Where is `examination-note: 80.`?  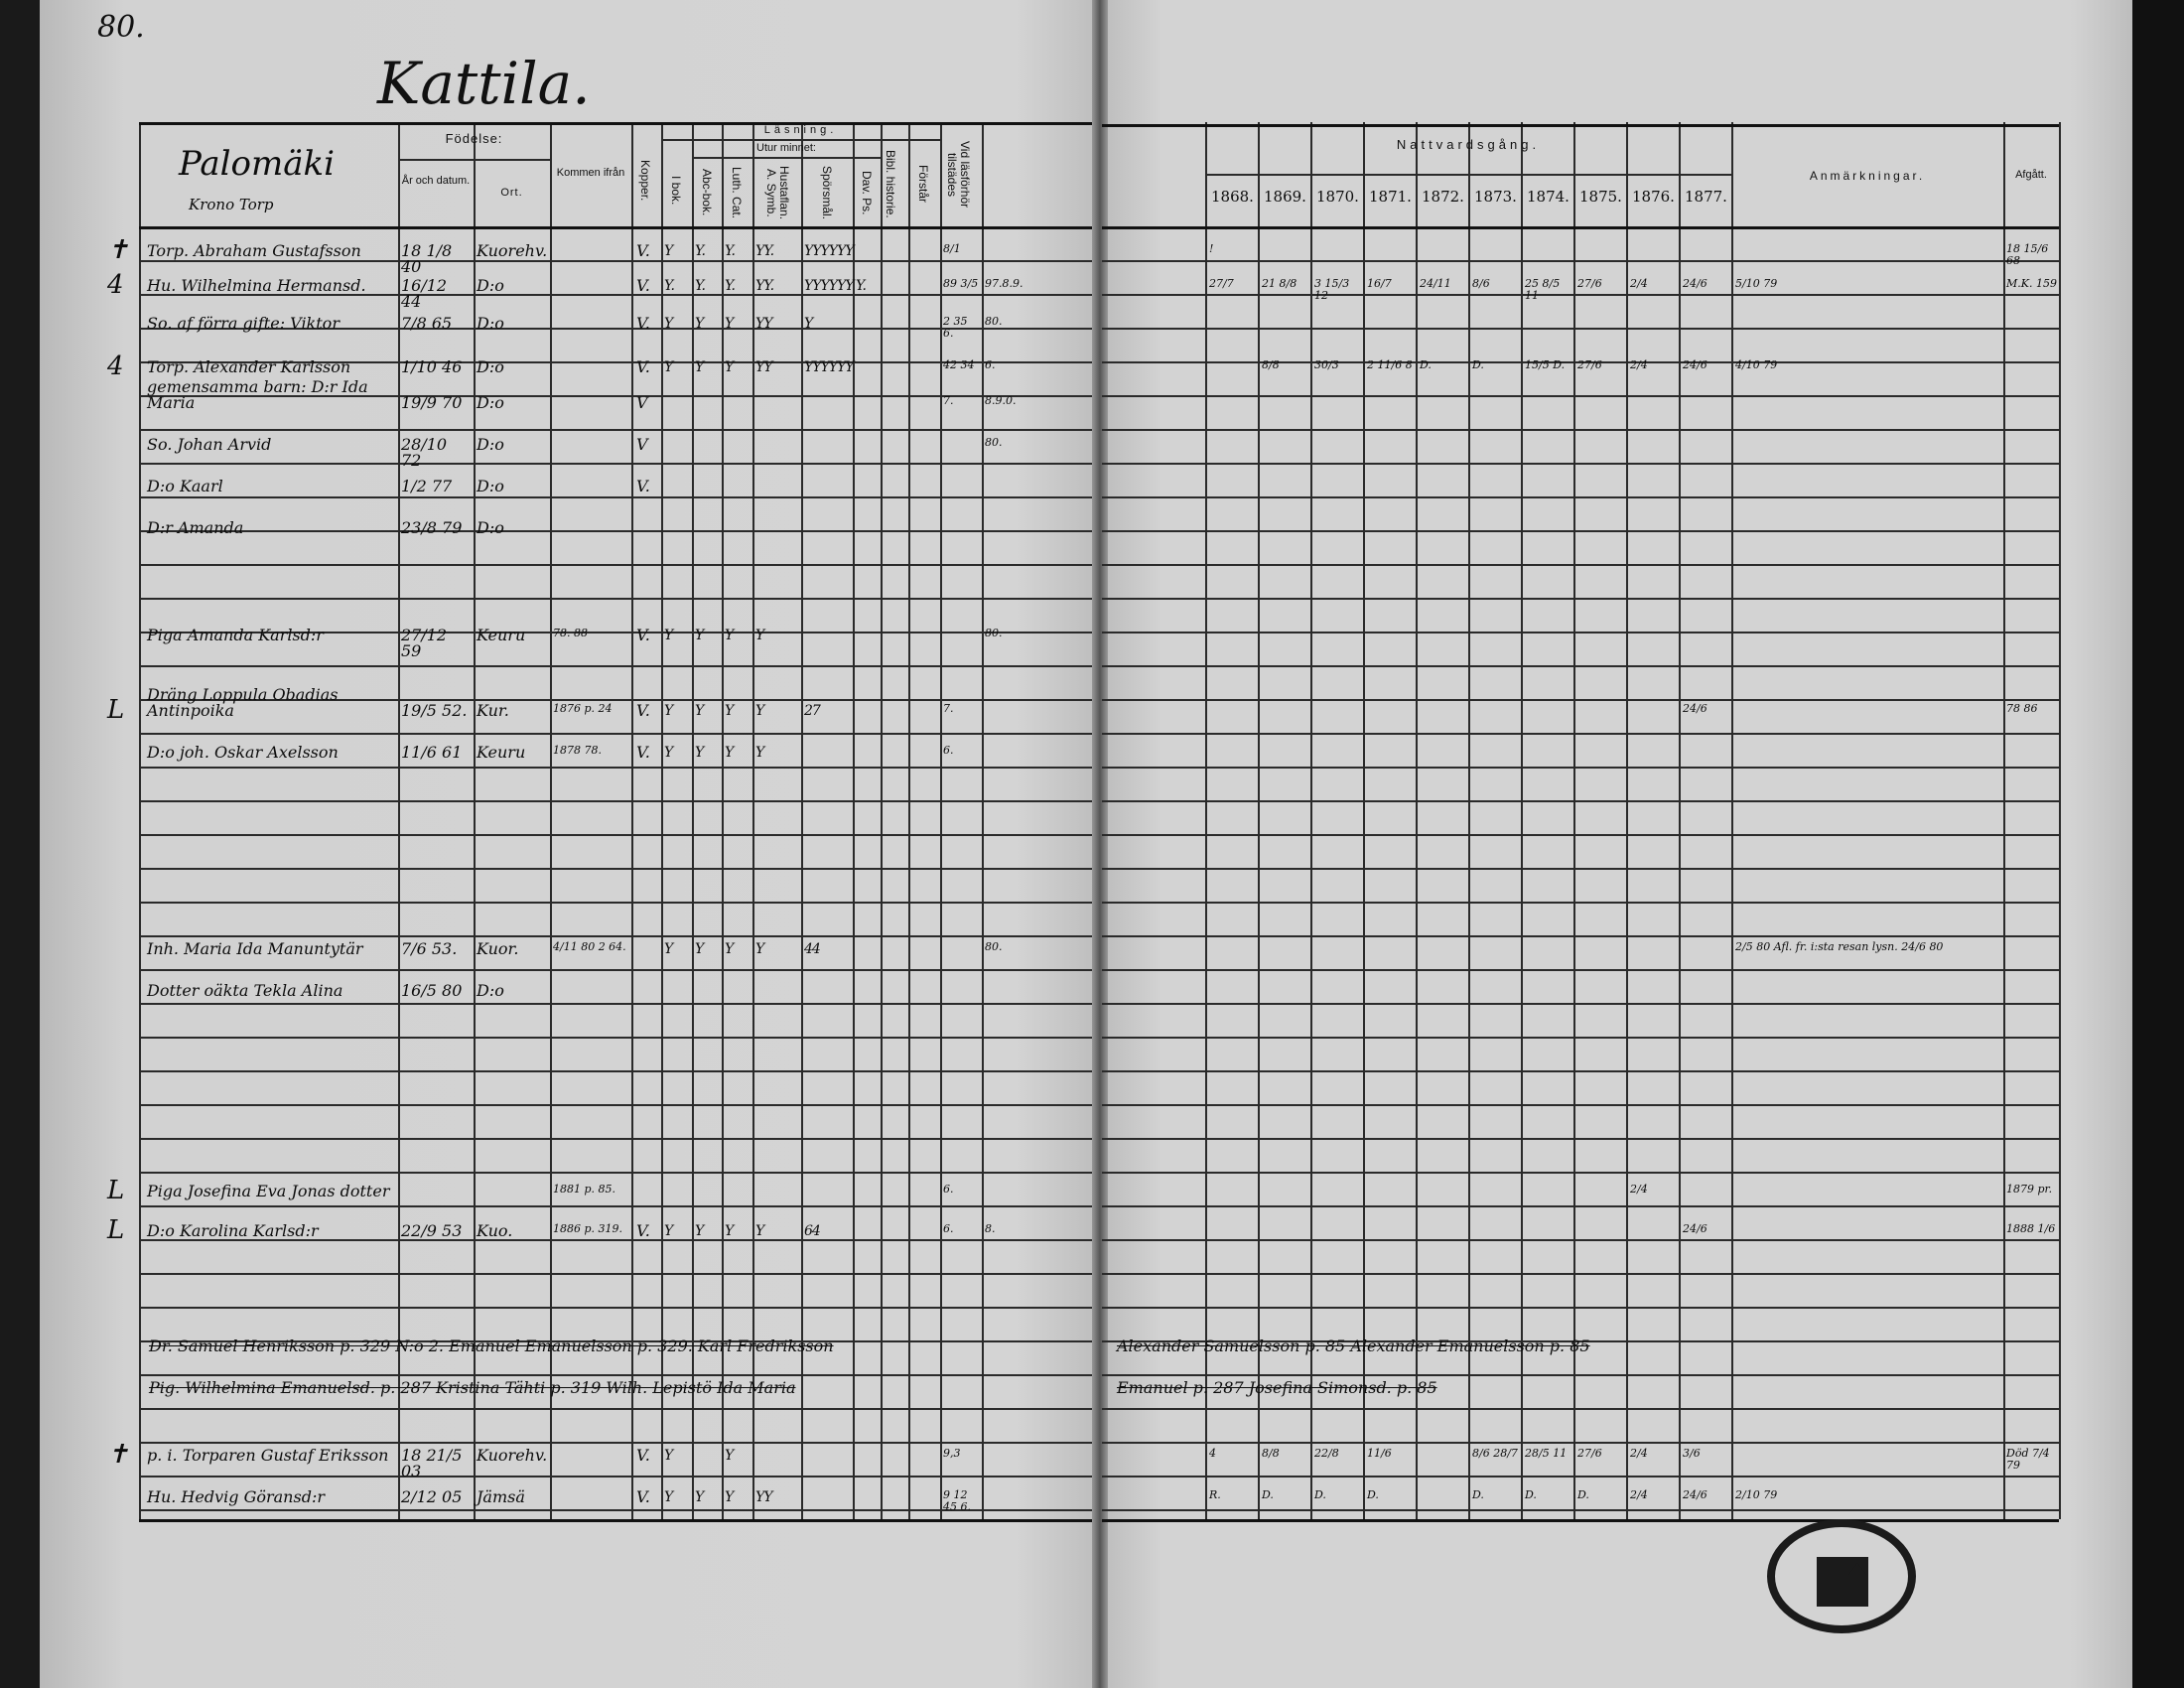 examination-note: 80. is located at coordinates (994, 321).